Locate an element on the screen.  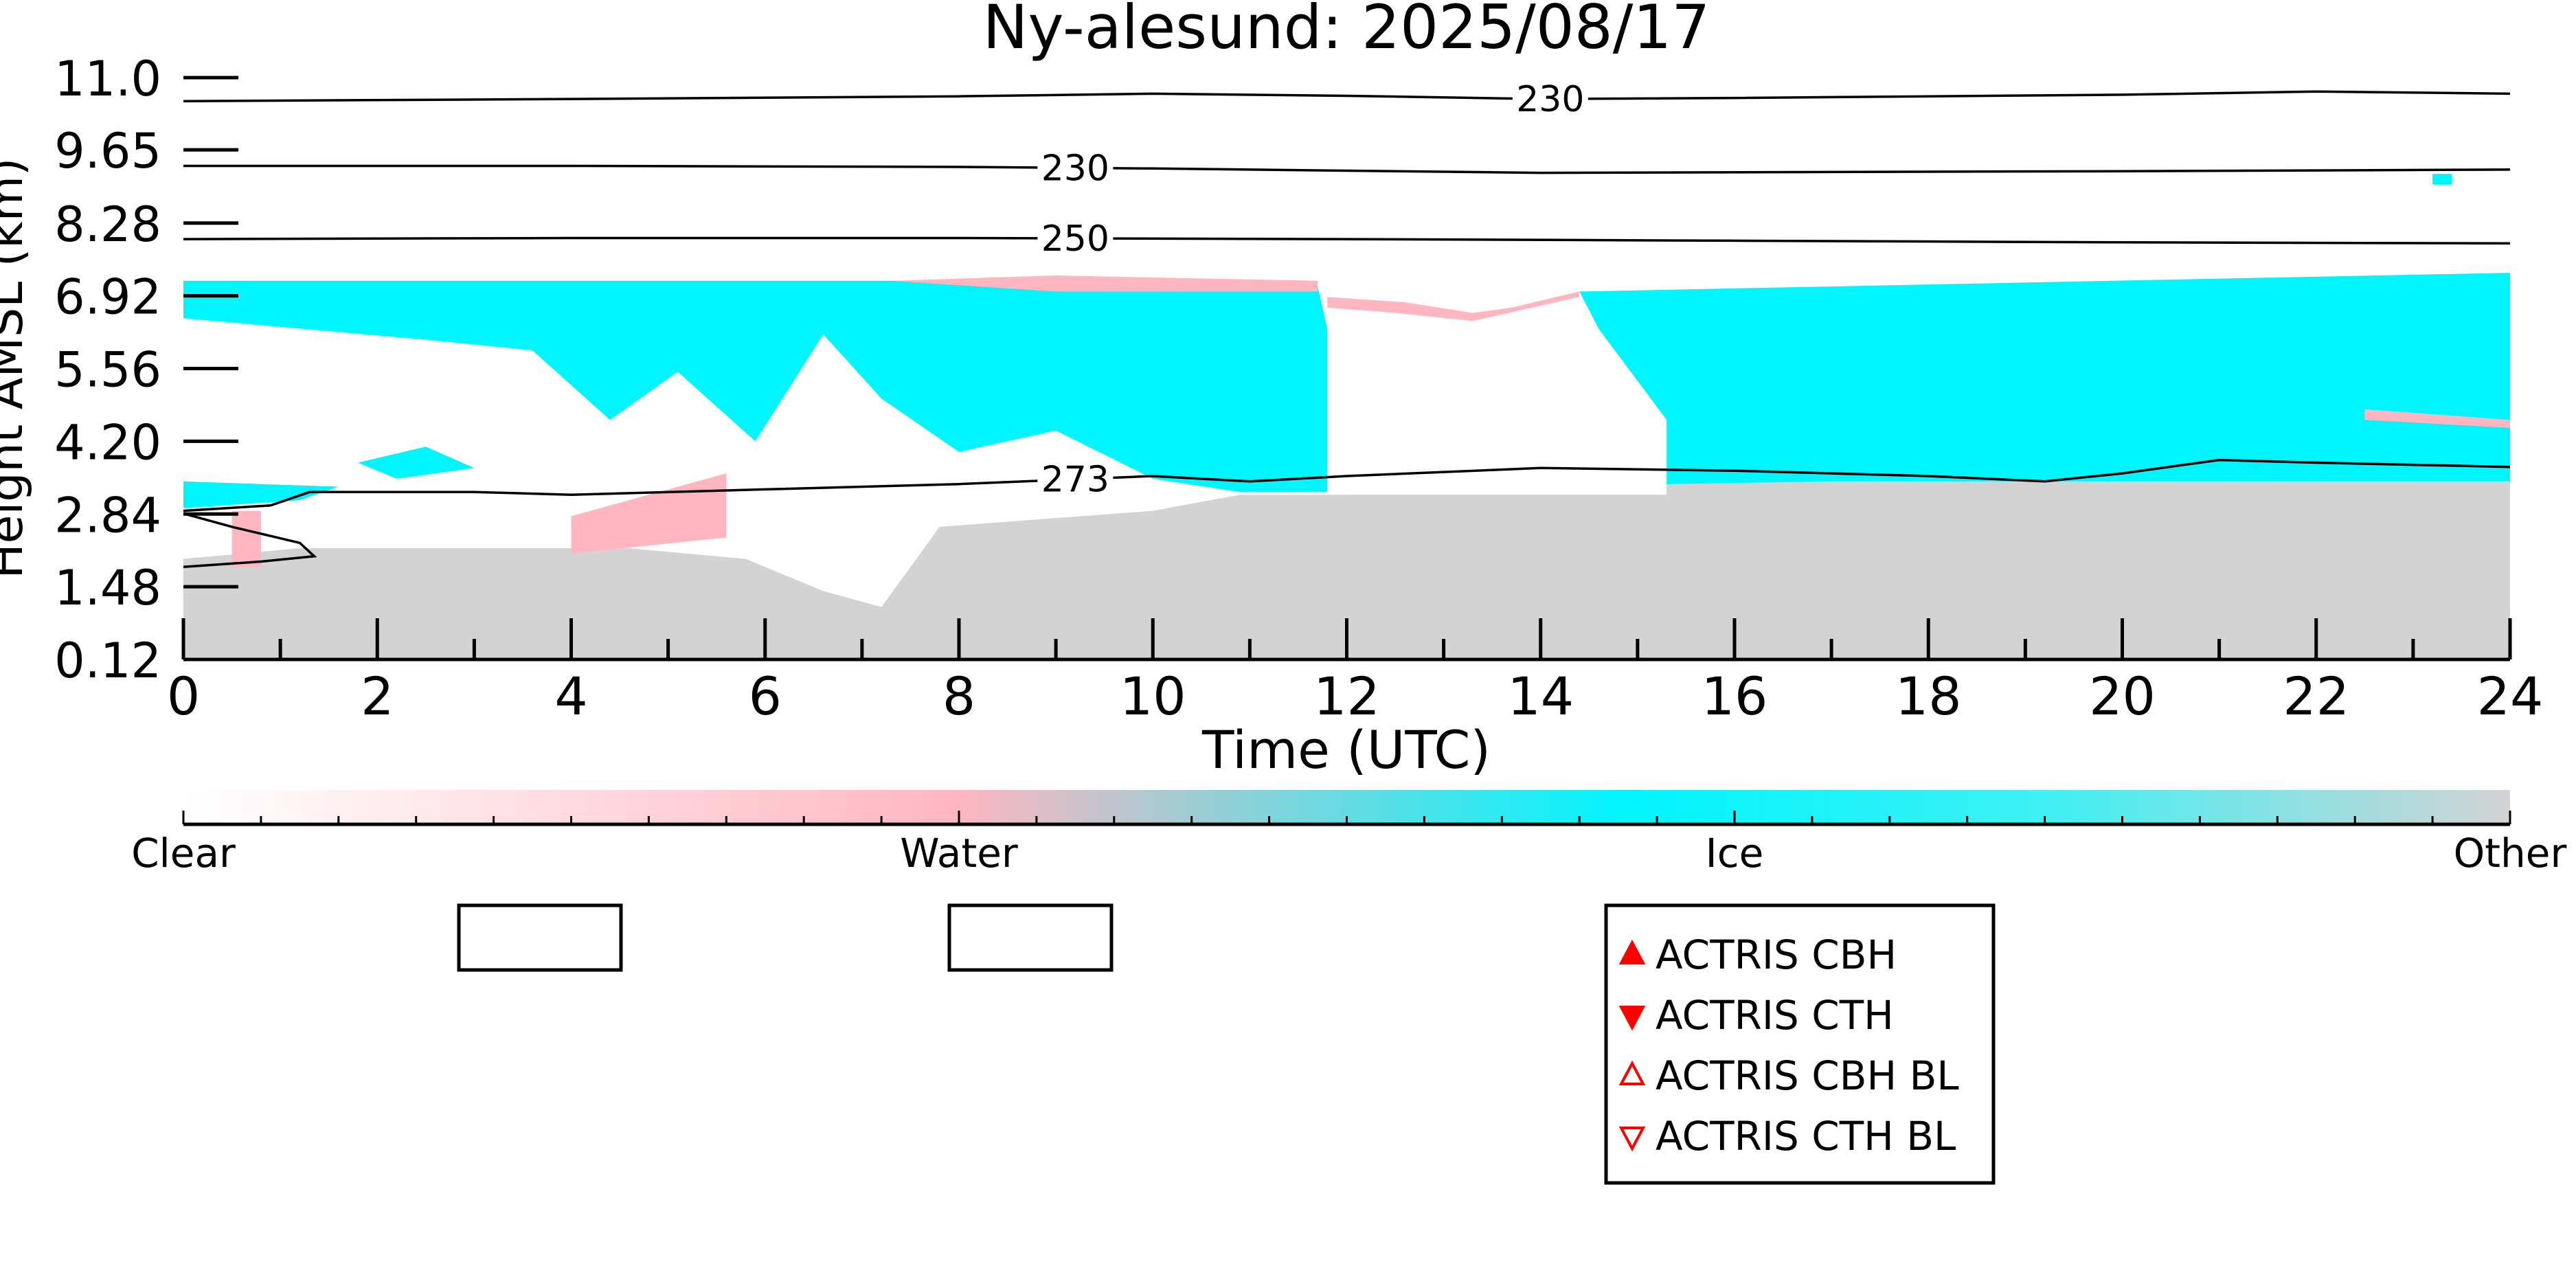
contour-label-0: 230 is located at coordinates (1550, 99).